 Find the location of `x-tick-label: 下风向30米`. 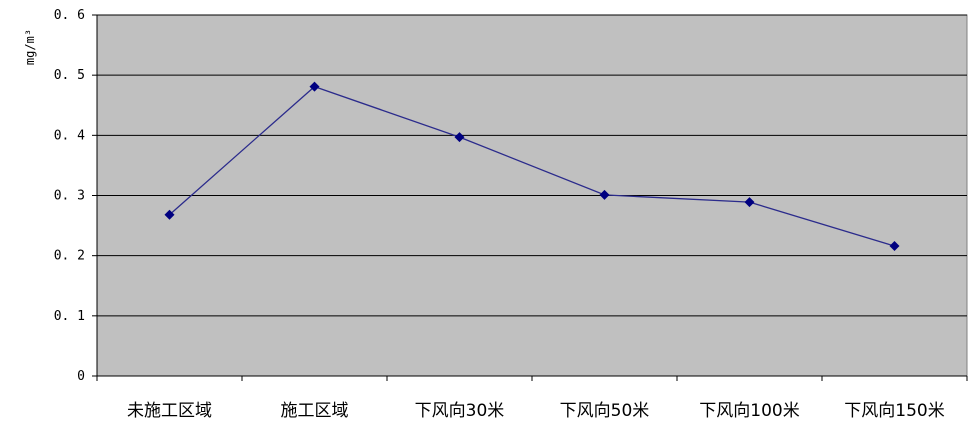

x-tick-label: 下风向30米 is located at coordinates (460, 411).